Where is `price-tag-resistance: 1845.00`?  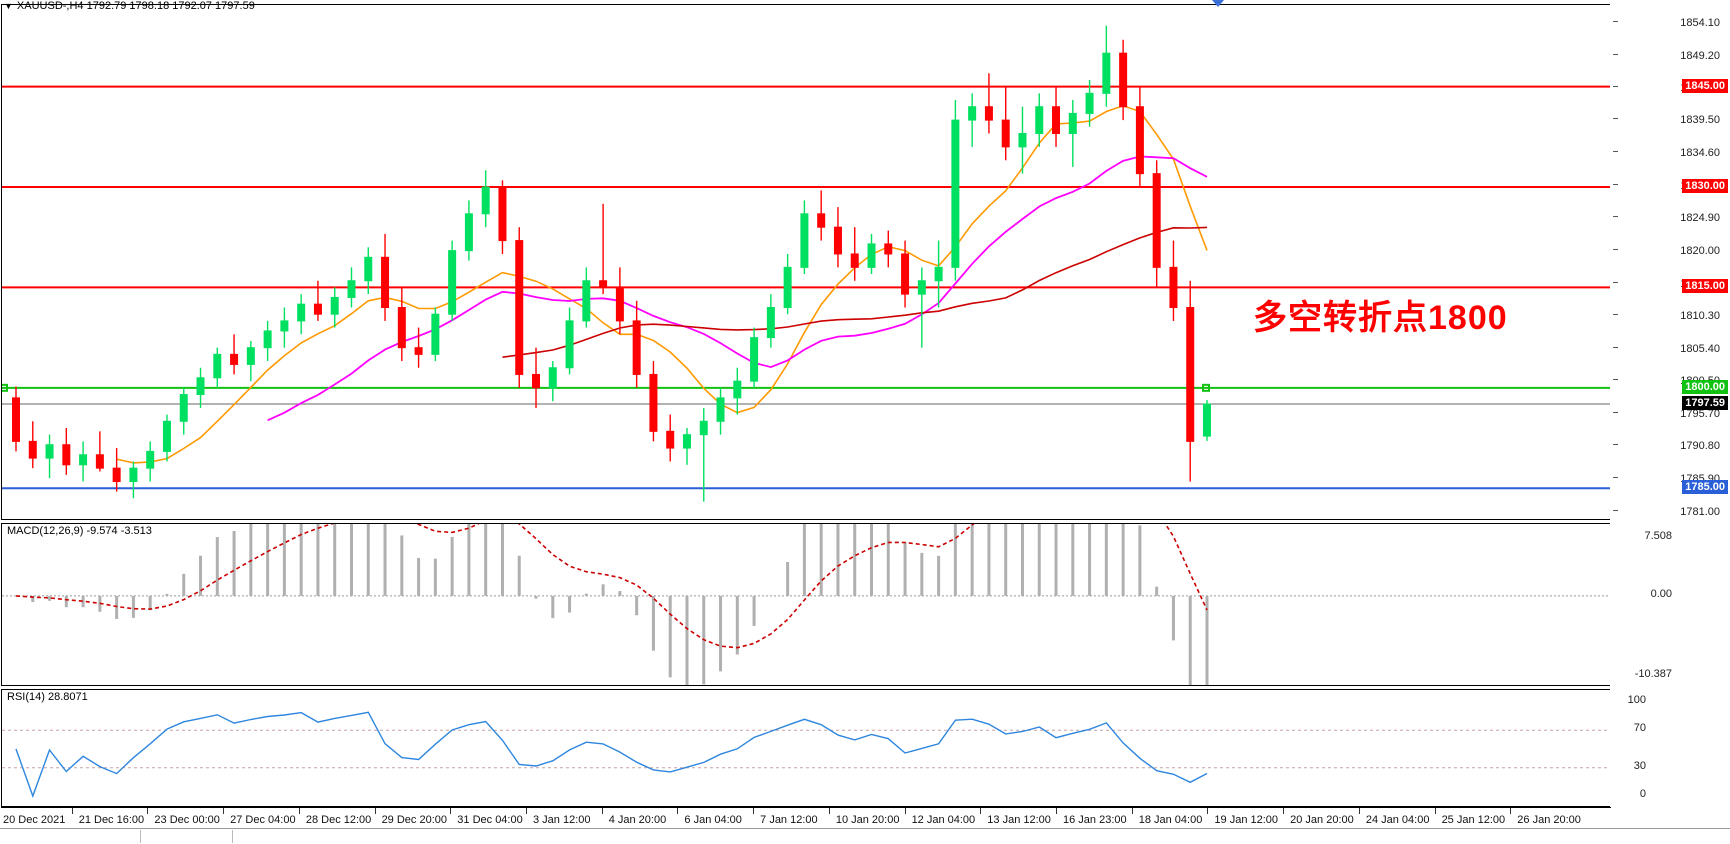
price-tag-resistance: 1845.00 is located at coordinates (1705, 85).